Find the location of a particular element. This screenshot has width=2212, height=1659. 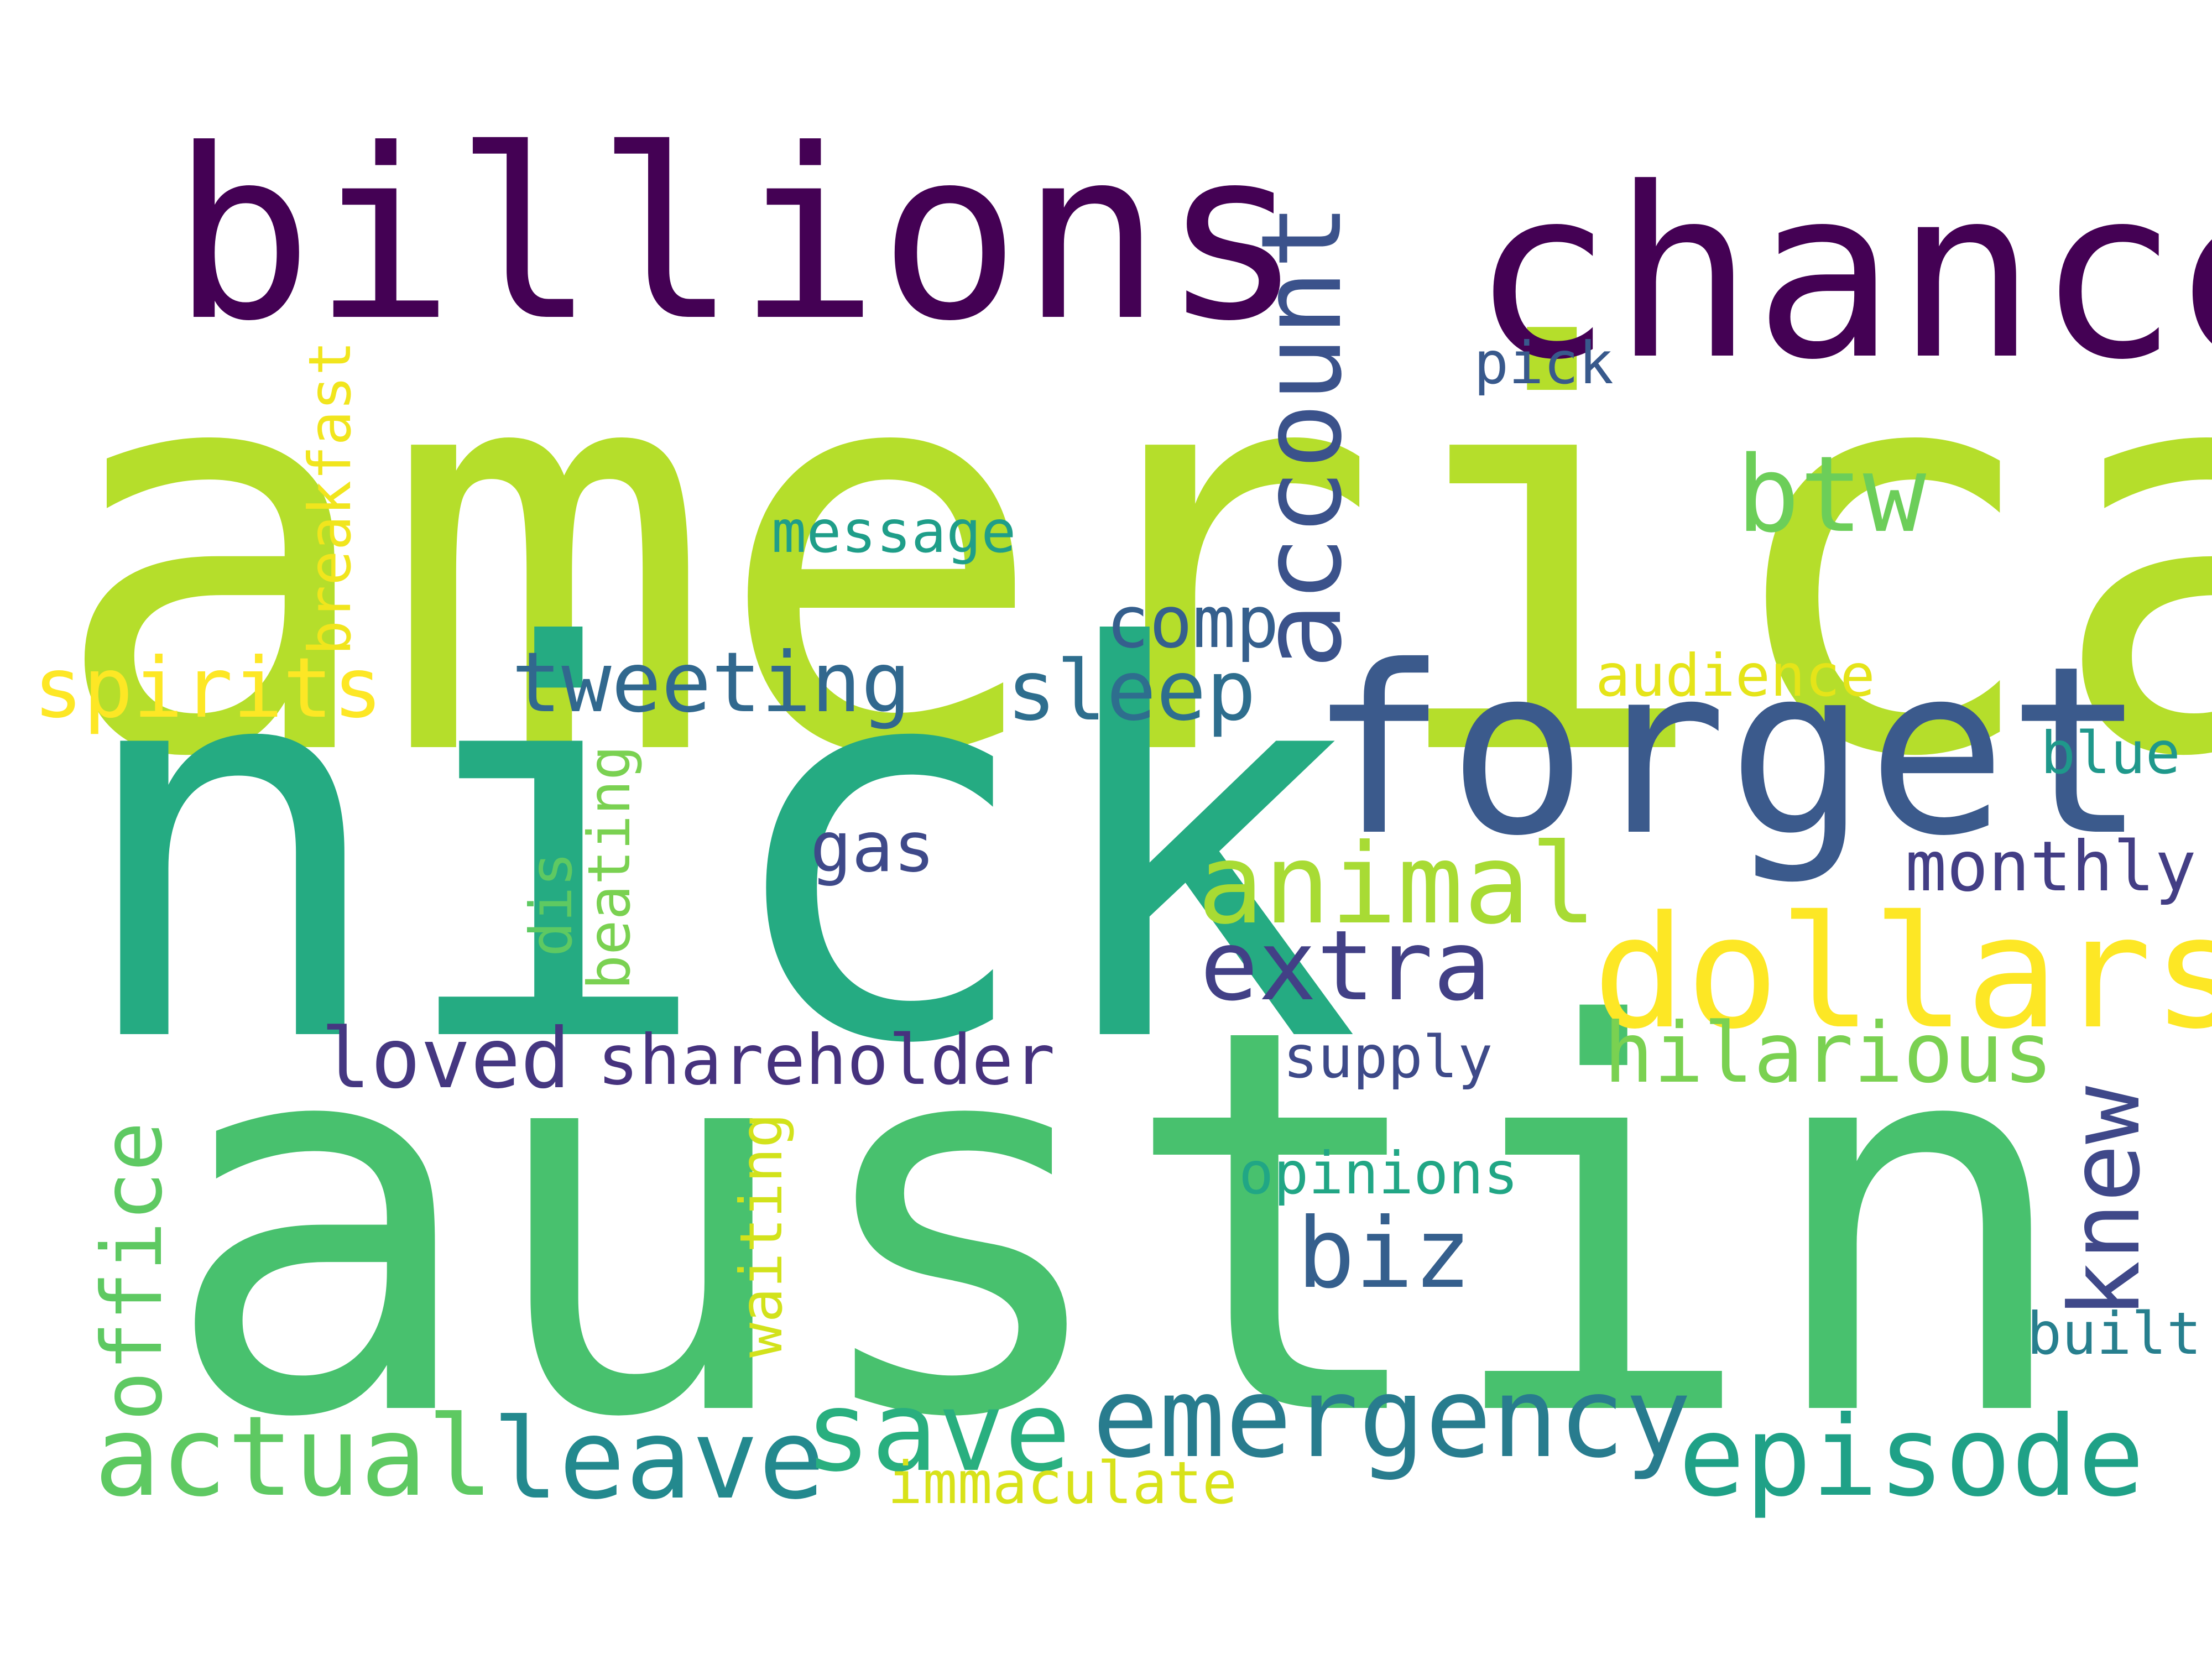

word-leave: leave is located at coordinates (659, 1460).